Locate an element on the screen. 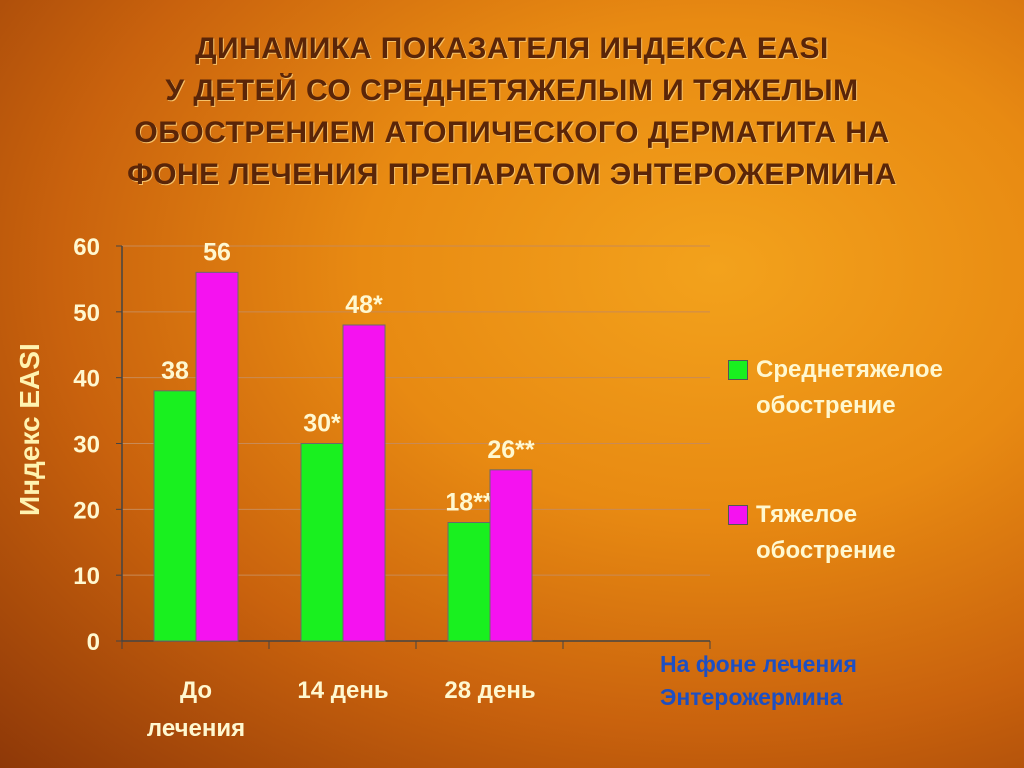 The height and width of the screenshot is (768, 1024). data-label: 38 is located at coordinates (175, 371).